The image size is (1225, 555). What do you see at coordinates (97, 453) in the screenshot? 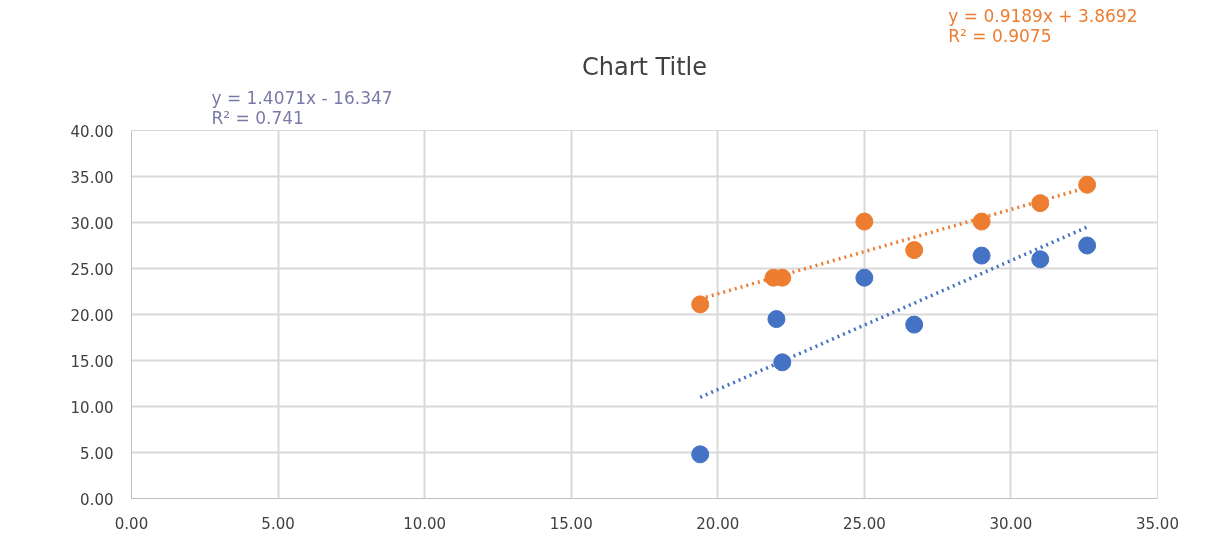
I see `y-tick-label: 5.00` at bounding box center [97, 453].